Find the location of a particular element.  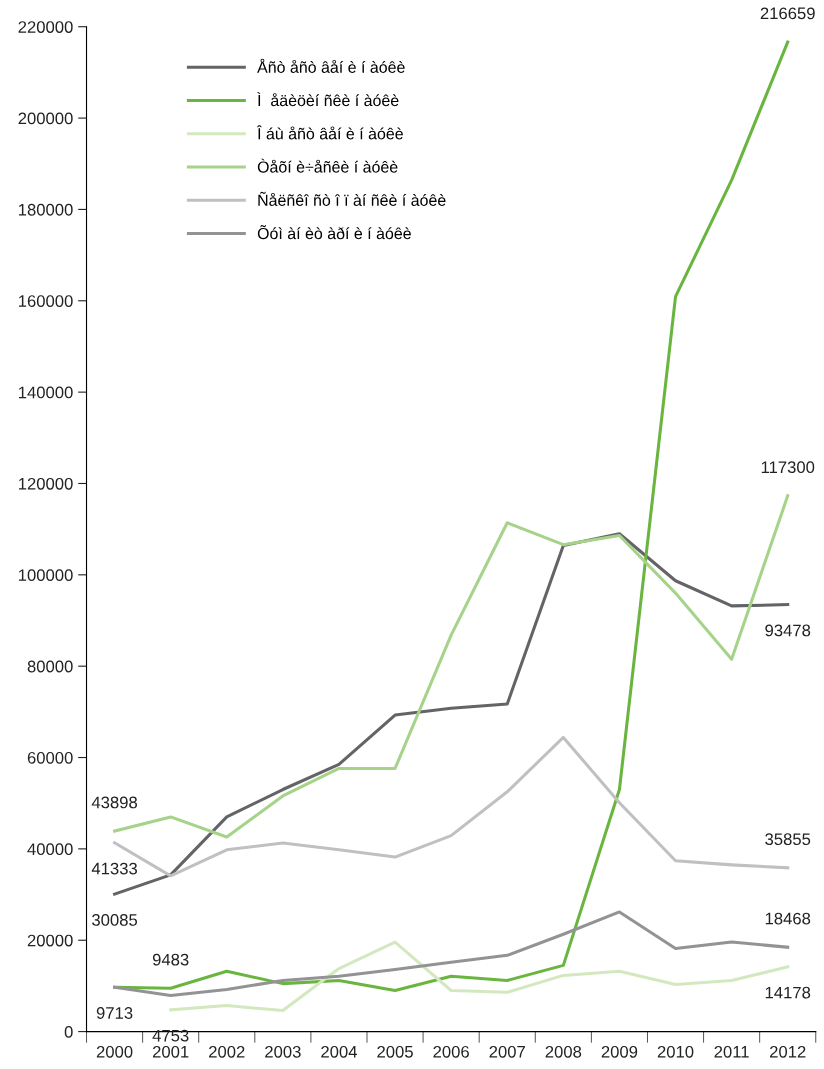

annotation: 9483 is located at coordinates (170, 959).